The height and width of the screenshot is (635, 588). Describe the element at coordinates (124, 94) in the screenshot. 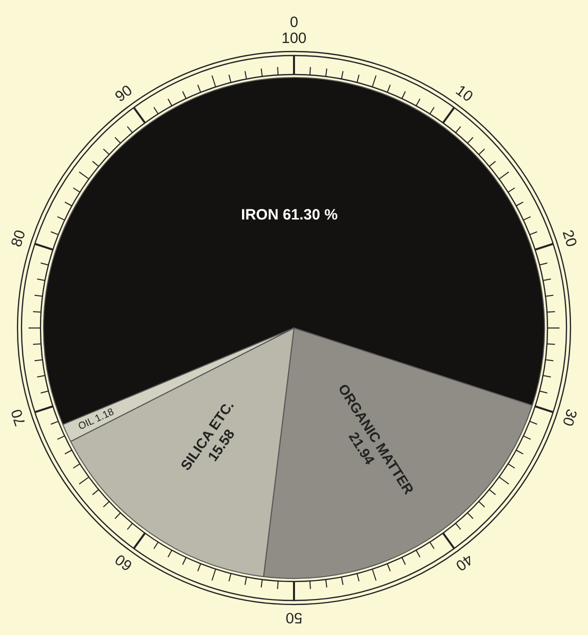

I see `text: 90` at that location.